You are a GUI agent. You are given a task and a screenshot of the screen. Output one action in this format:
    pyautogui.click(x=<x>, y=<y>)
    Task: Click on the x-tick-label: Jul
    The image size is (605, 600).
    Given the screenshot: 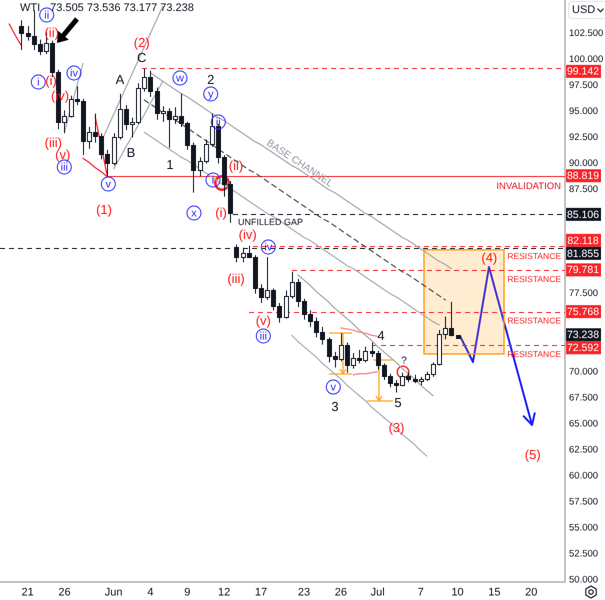 What is the action you would take?
    pyautogui.click(x=377, y=592)
    